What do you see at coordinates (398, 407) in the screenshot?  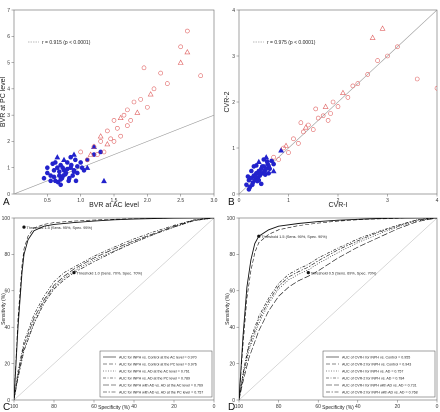 I see `x-tick-label: 20` at bounding box center [398, 407].